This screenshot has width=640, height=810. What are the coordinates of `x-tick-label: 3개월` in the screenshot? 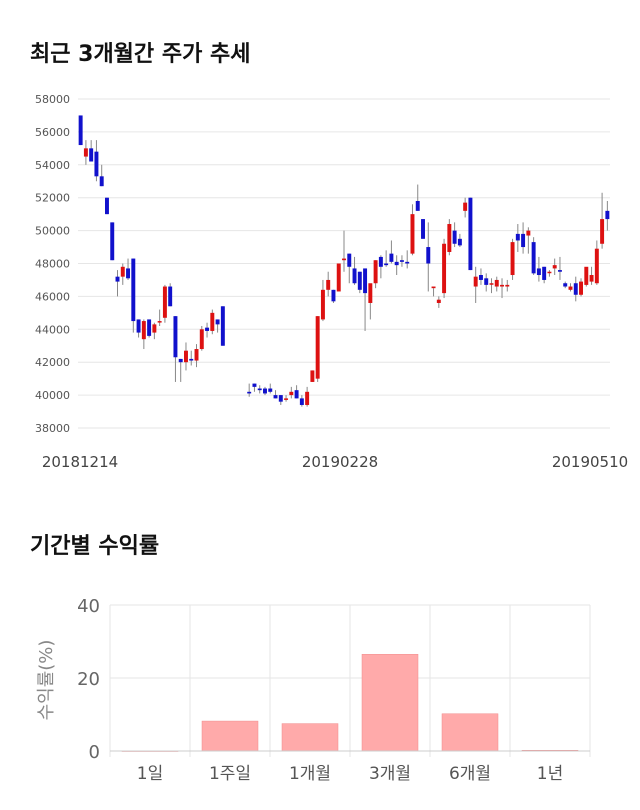 It's located at (390, 774).